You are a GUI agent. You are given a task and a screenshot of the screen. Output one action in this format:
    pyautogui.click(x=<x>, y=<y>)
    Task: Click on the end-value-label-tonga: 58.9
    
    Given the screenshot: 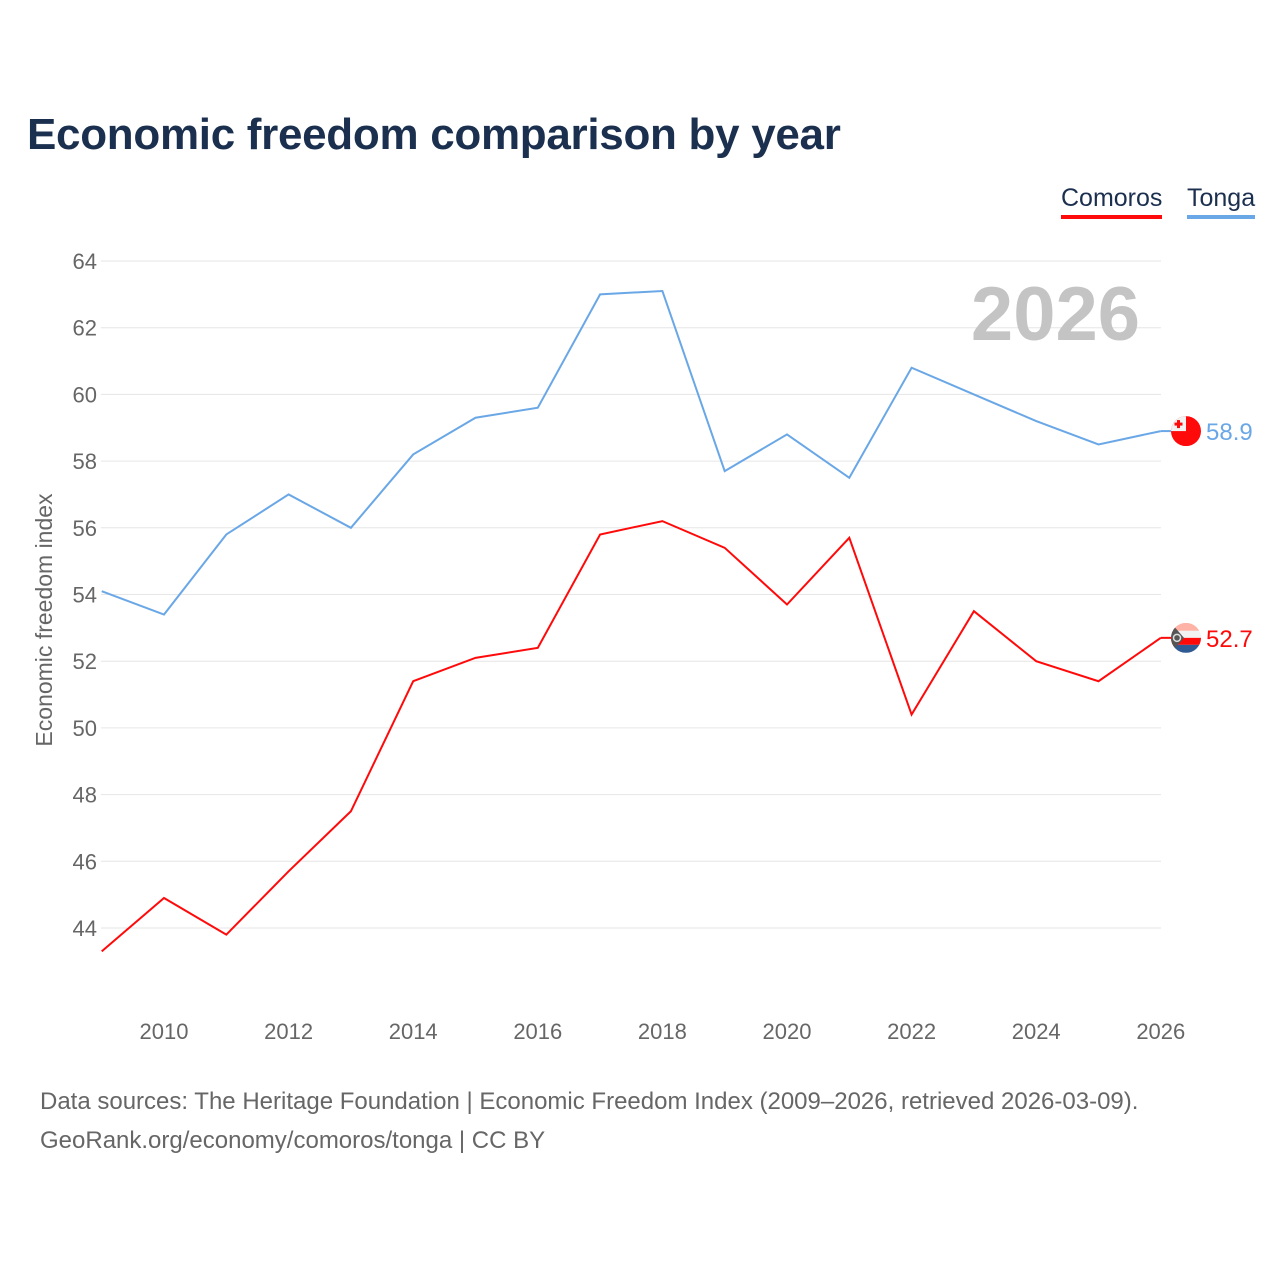 What is the action you would take?
    pyautogui.click(x=1229, y=432)
    